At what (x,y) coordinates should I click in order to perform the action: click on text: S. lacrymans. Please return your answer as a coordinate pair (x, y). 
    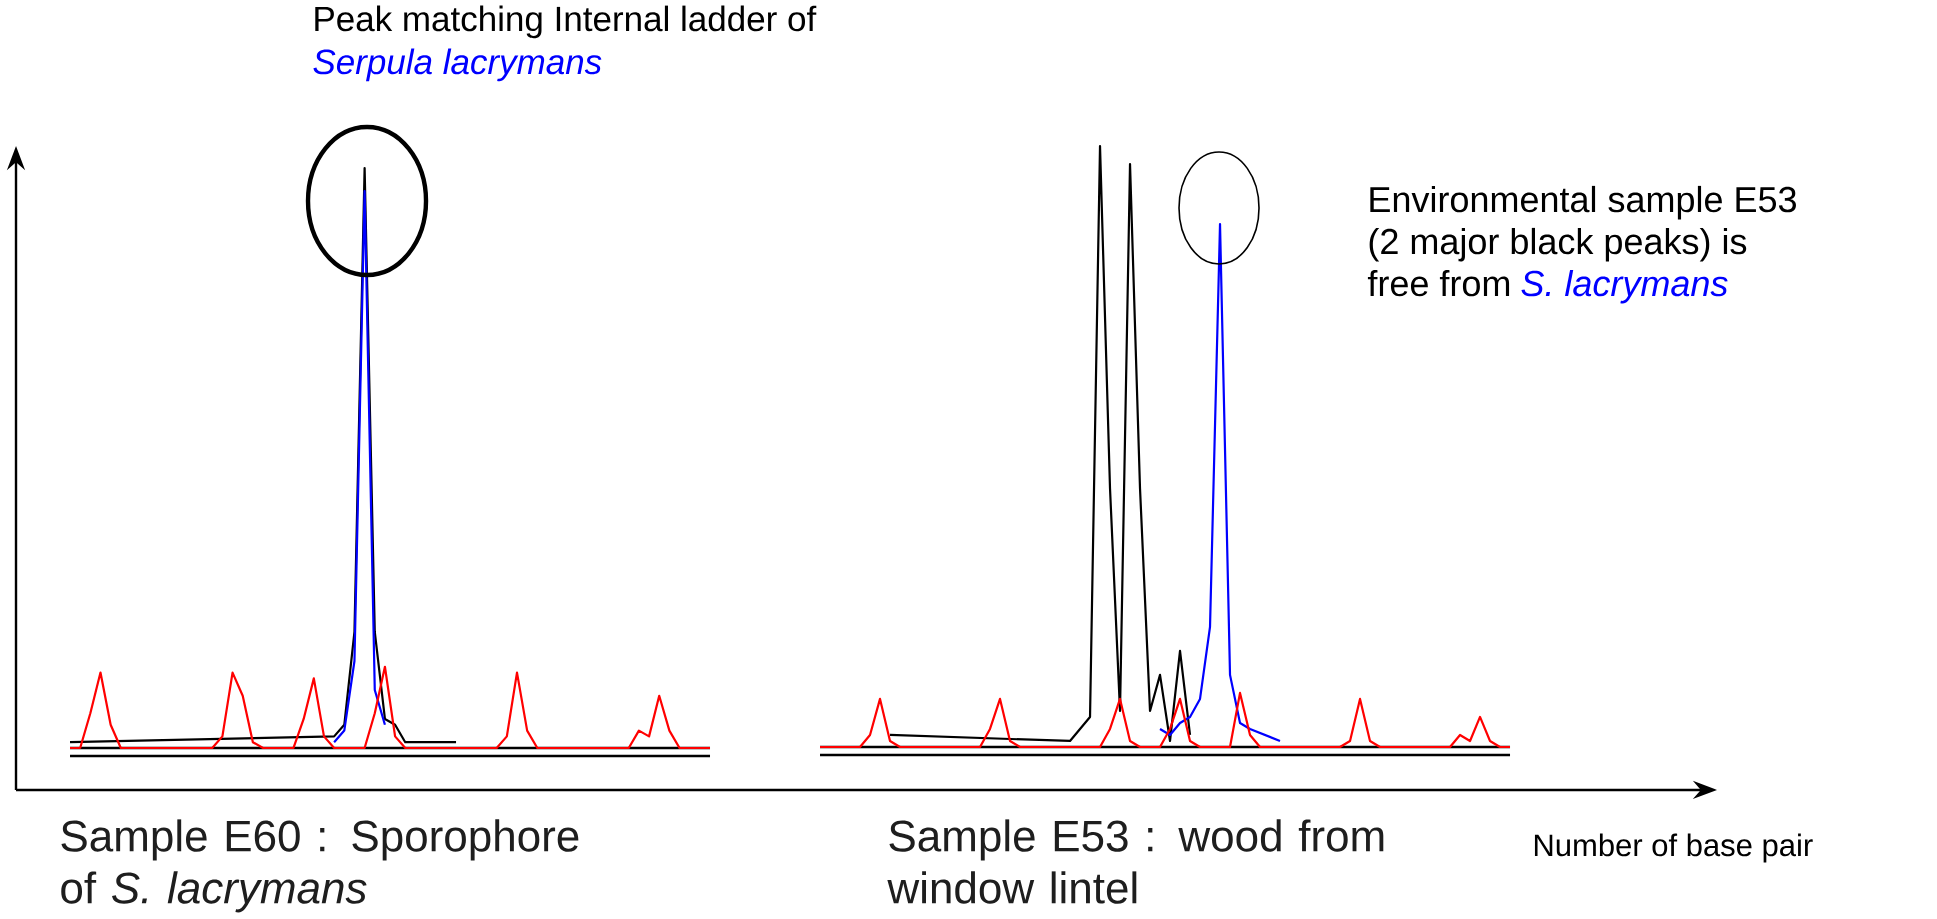
    Looking at the image, I should click on (1624, 286).